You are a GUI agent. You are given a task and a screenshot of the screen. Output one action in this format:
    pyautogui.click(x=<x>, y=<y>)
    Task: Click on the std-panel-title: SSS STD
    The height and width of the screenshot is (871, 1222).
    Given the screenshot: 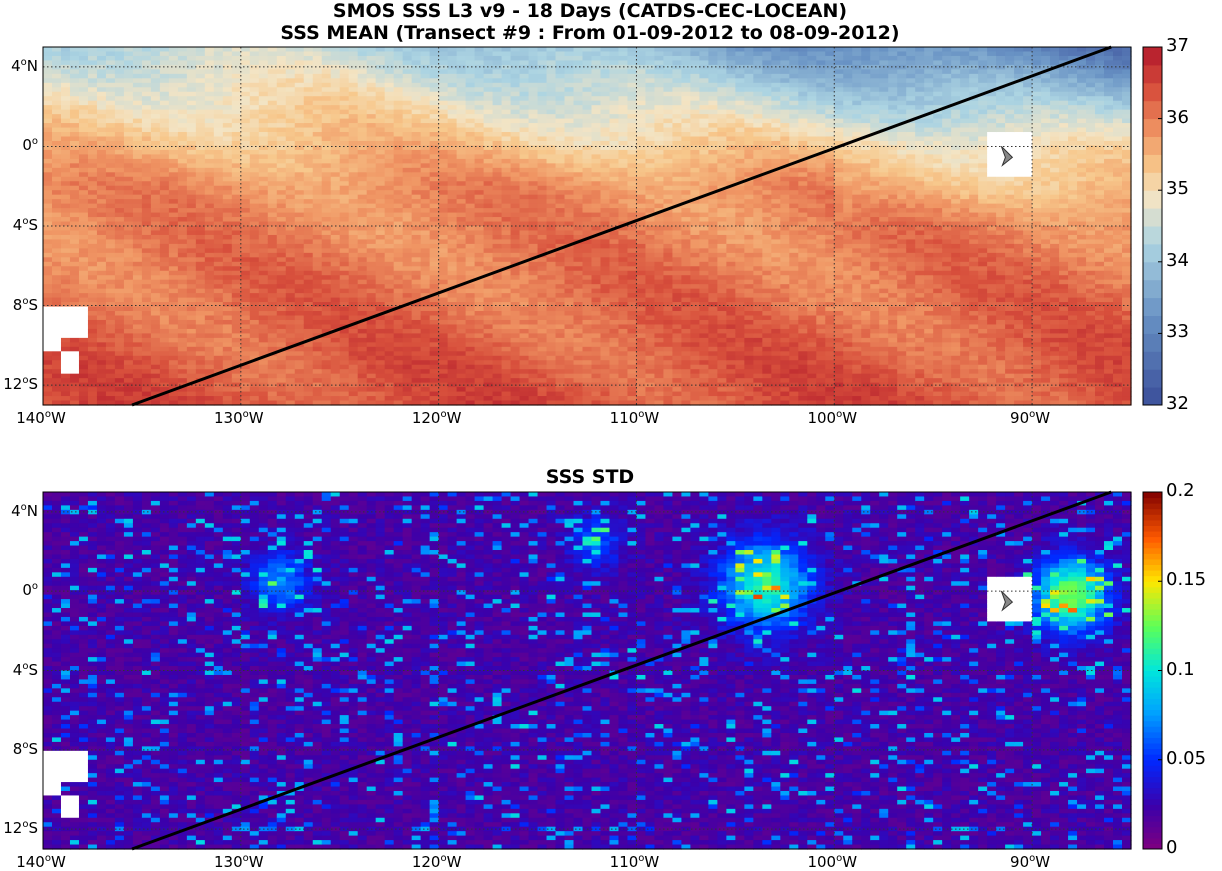 What is the action you would take?
    pyautogui.click(x=590, y=477)
    